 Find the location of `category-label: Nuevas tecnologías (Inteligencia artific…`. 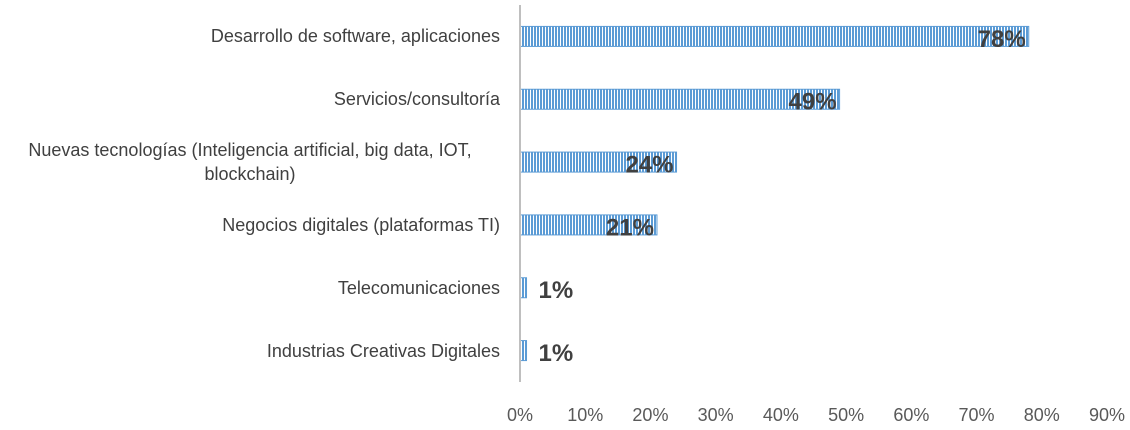

category-label: Nuevas tecnologías (Inteligencia artific… is located at coordinates (250, 162).